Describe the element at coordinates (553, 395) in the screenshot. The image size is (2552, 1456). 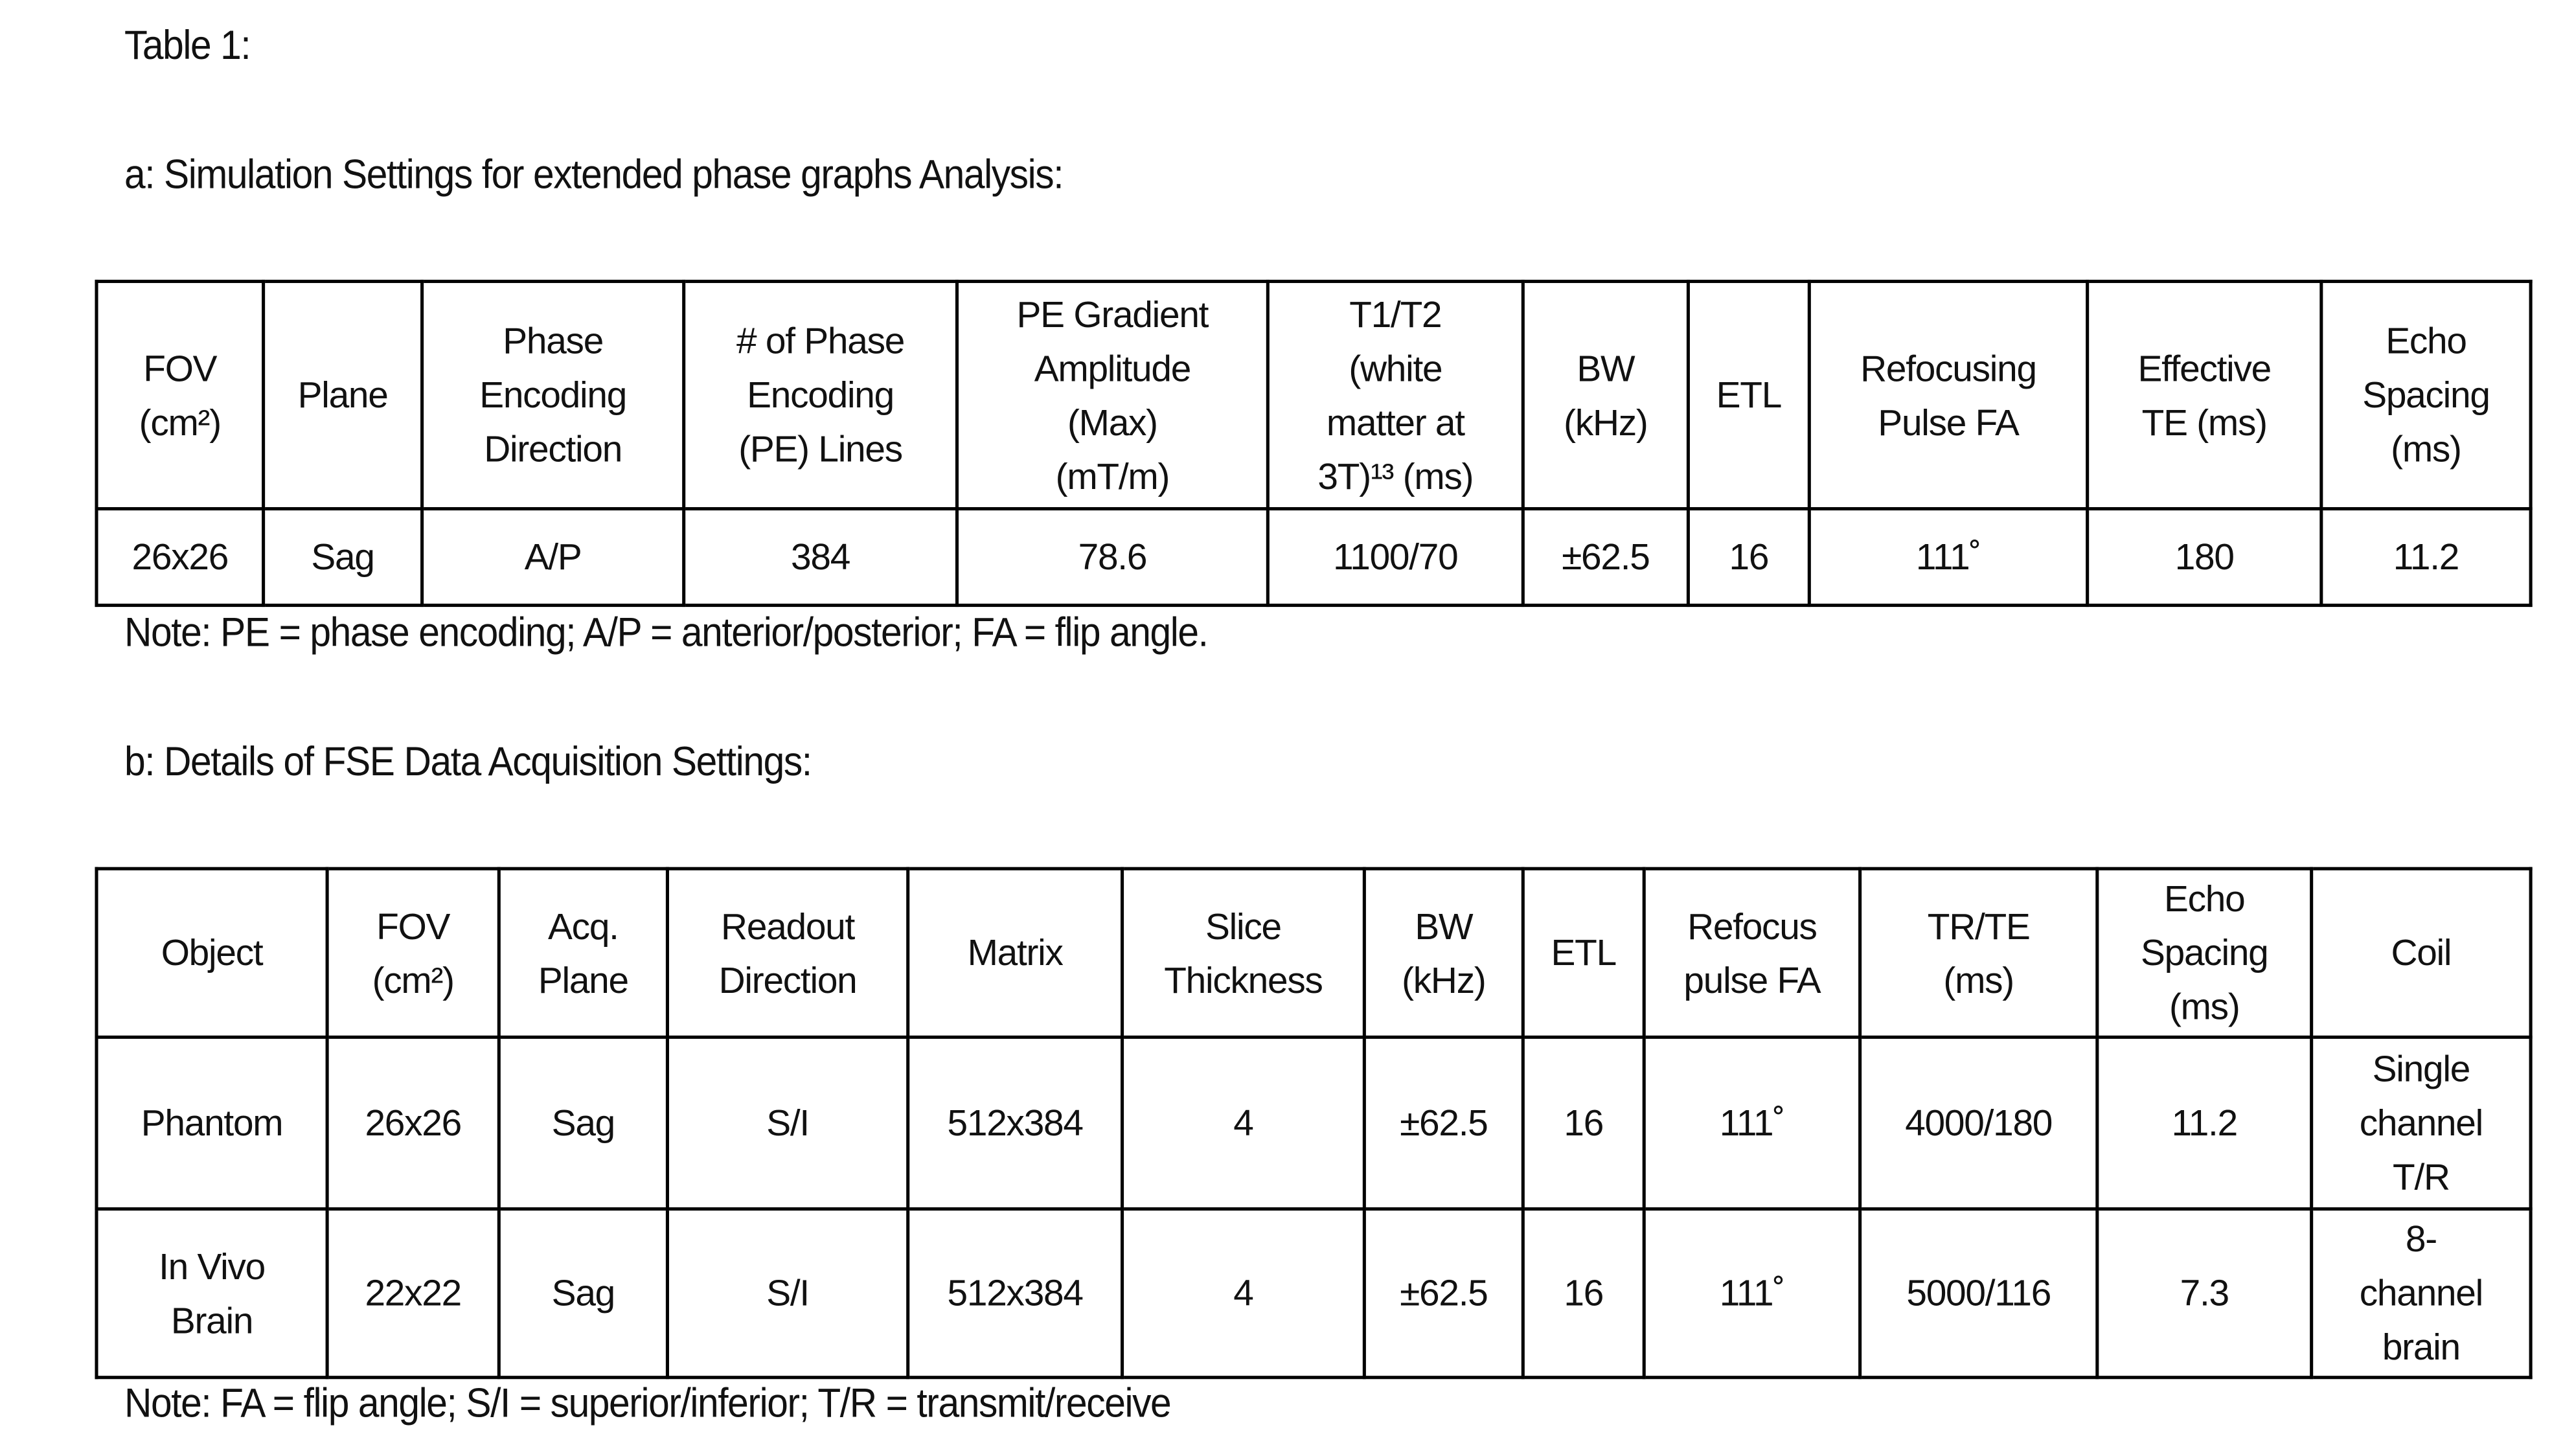
I see `column-header: Phase Encoding Direction` at that location.